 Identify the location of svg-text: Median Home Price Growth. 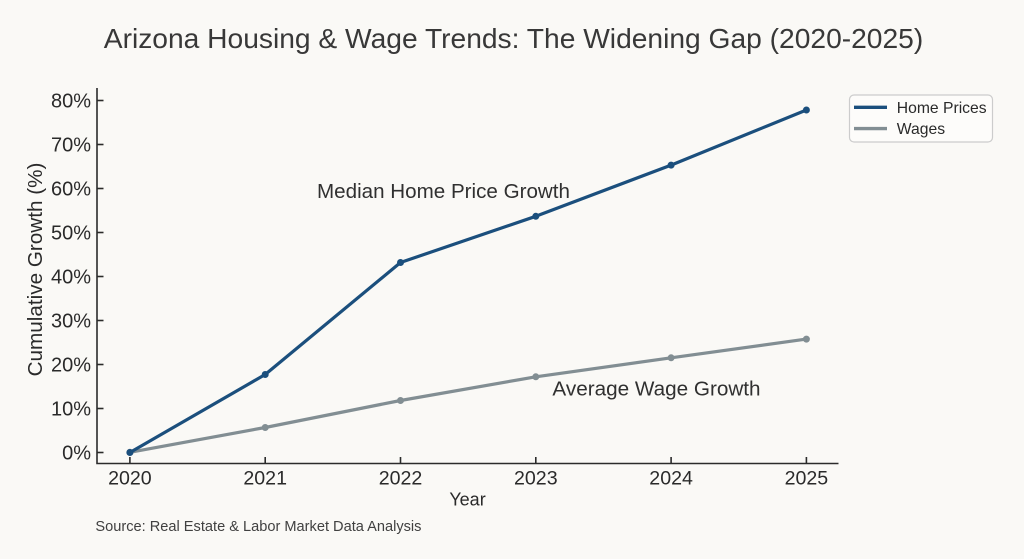
(443, 191).